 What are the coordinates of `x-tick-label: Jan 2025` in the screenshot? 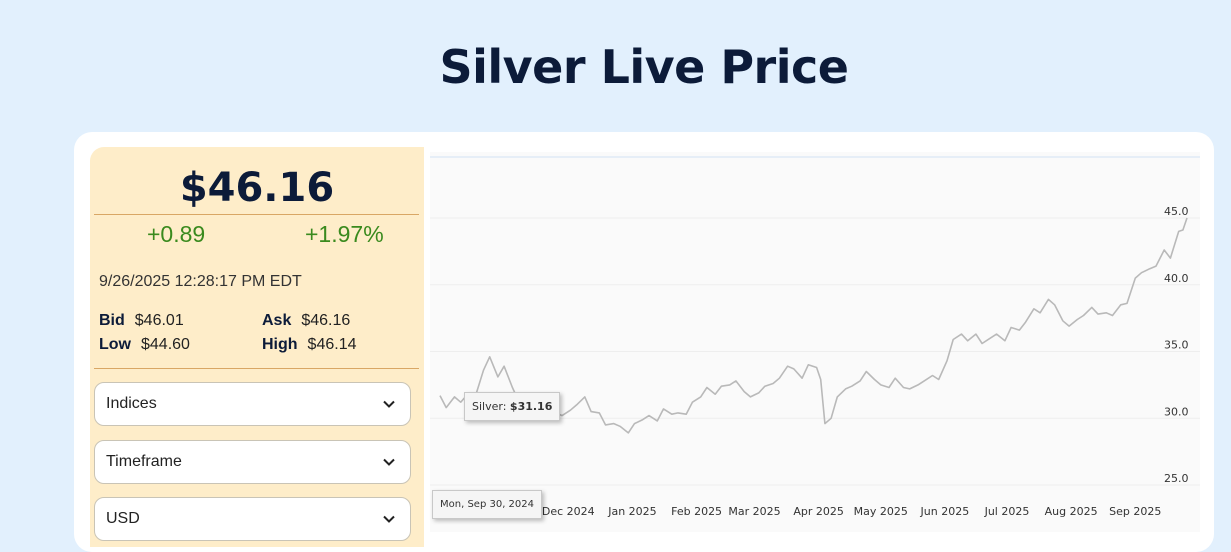 It's located at (631, 511).